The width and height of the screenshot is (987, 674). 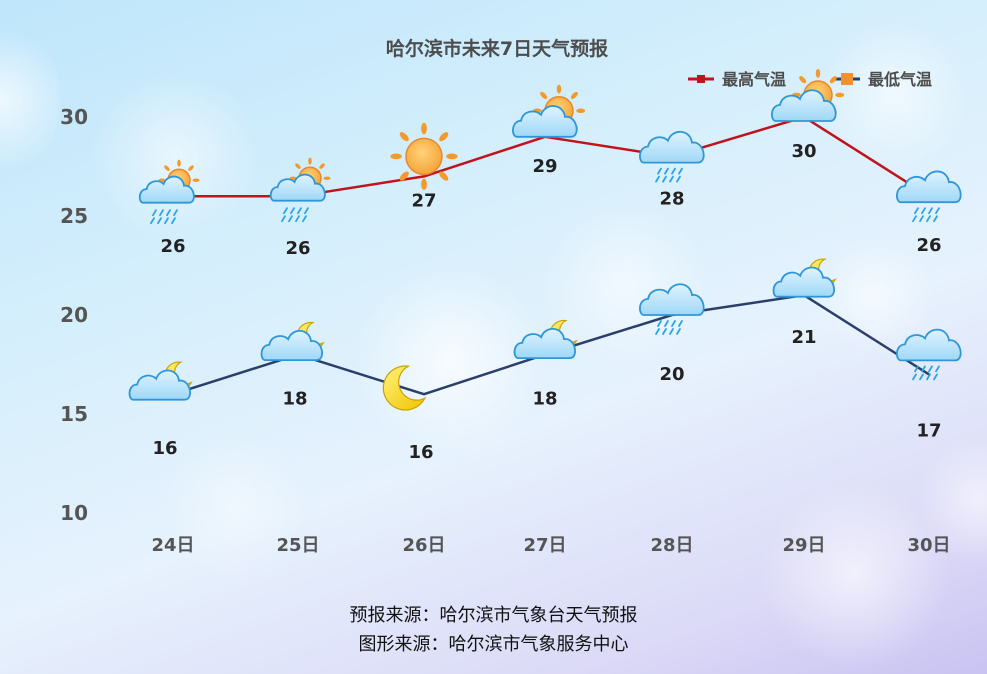 What do you see at coordinates (544, 545) in the screenshot?
I see `x-tick-label: 27日` at bounding box center [544, 545].